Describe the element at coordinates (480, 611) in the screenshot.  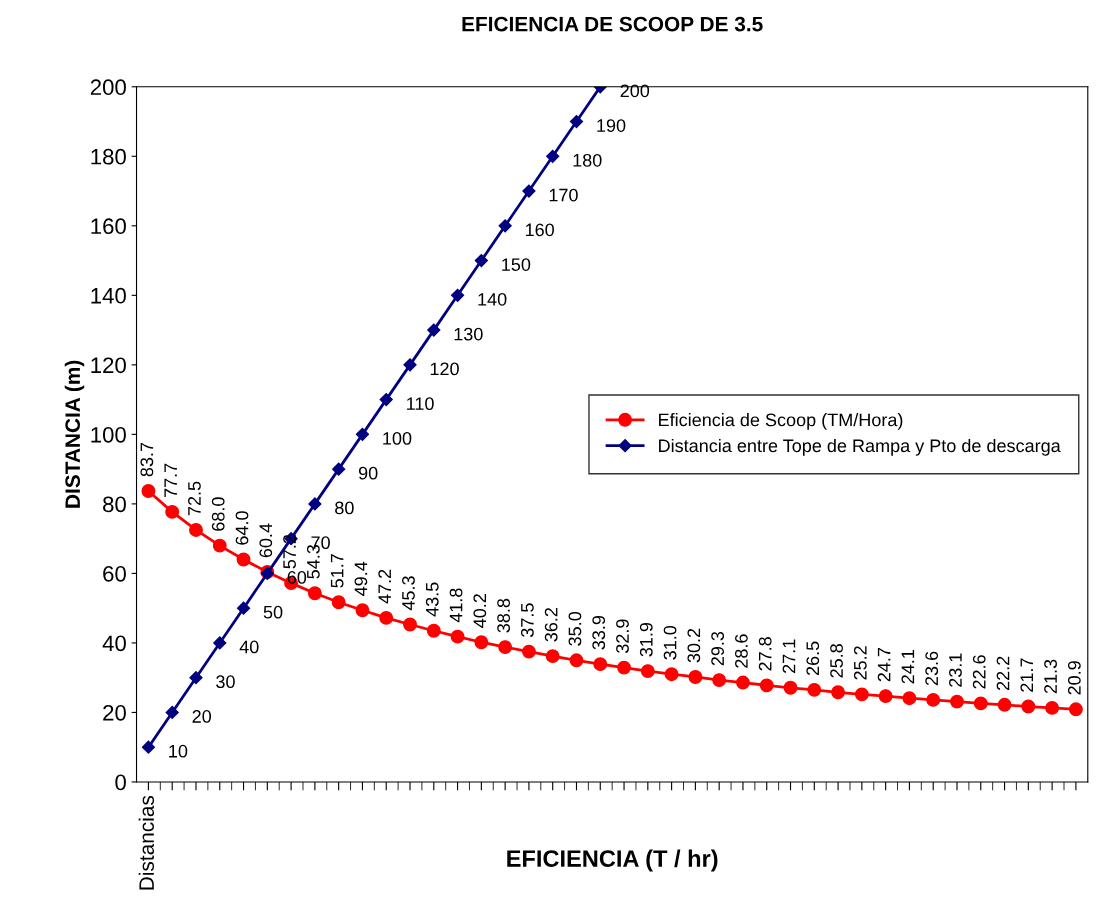
I see `data-label: 40.2` at that location.